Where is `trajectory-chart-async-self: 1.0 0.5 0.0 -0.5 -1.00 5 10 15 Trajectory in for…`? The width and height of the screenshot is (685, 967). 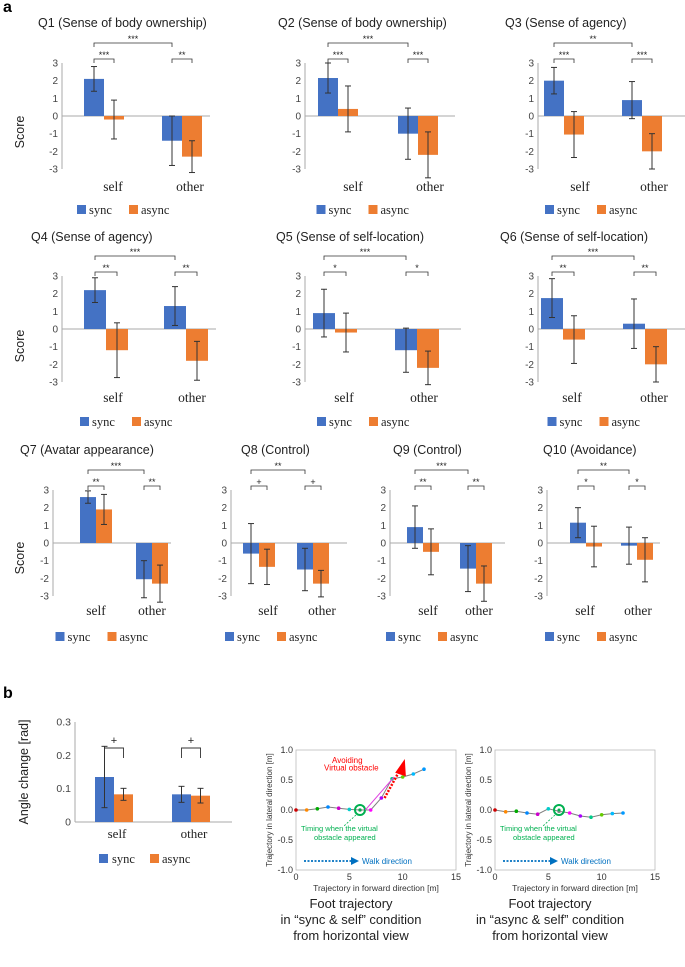 trajectory-chart-async-self: 1.0 0.5 0.0 -0.5 -1.00 5 10 15 Trajectory in for… is located at coordinates (562, 844).